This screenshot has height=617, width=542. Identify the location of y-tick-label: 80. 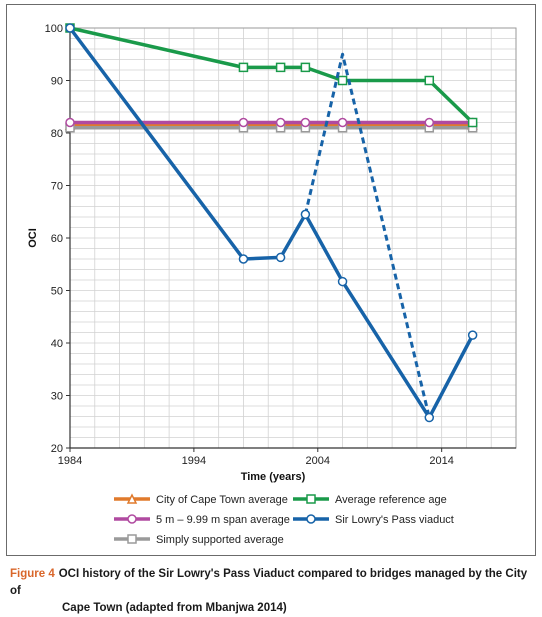
(57, 134).